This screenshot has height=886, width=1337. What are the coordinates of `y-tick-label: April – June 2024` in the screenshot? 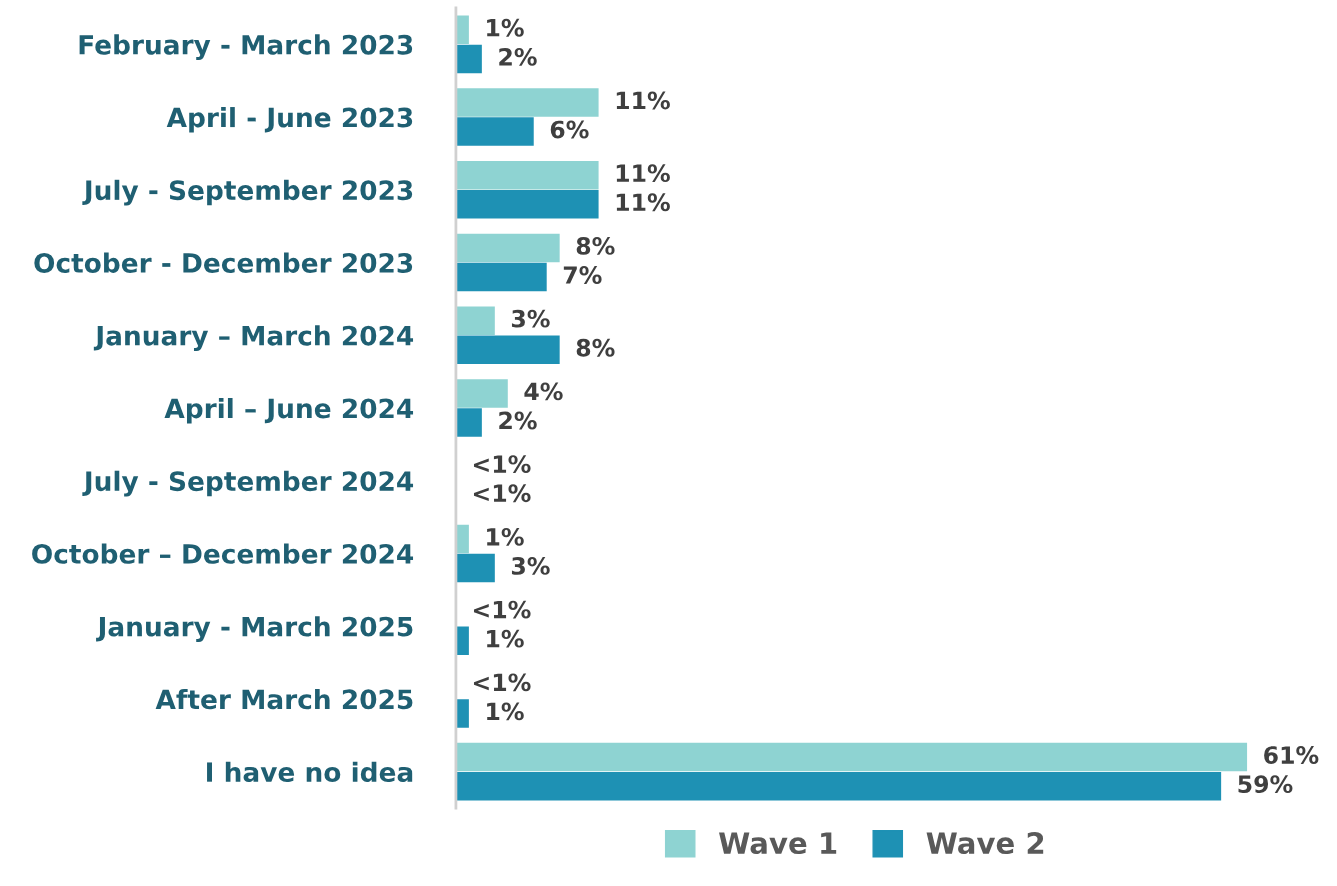 It's located at (289, 410).